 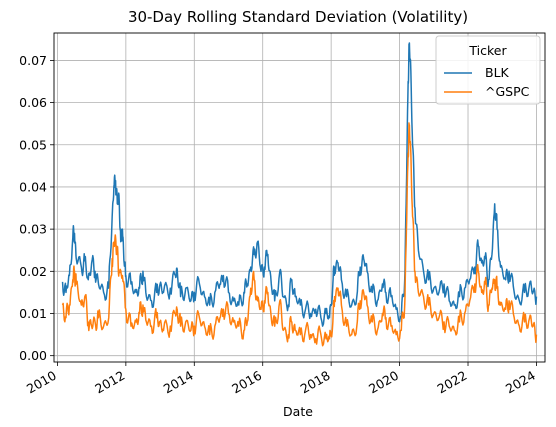 I want to click on legend-label-gspc: ^GSPC, so click(x=507, y=91).